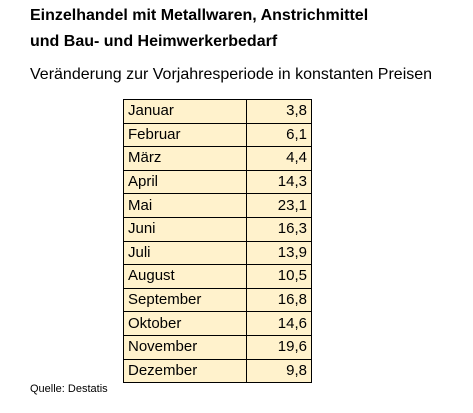 The width and height of the screenshot is (473, 413). What do you see at coordinates (279, 111) in the screenshot?
I see `value-cell: 3,8` at bounding box center [279, 111].